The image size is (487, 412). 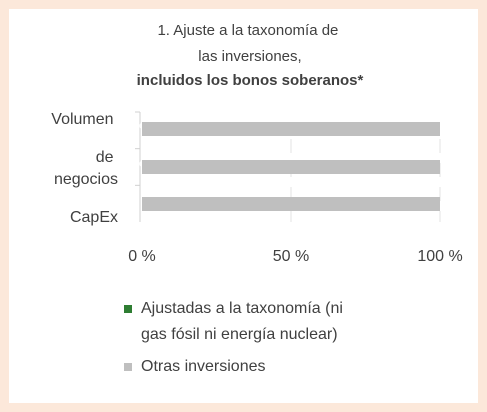 I want to click on x-tick-label: 50 %, so click(x=291, y=256).